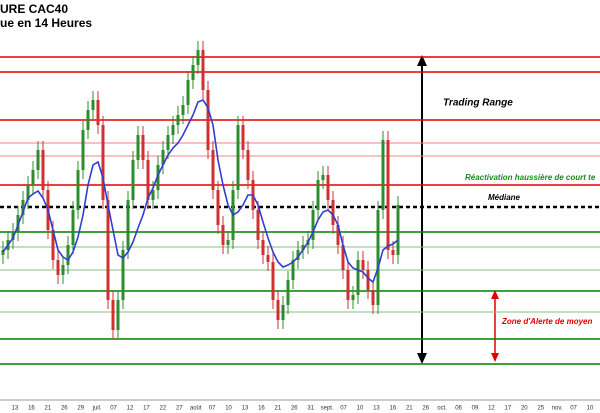 This screenshot has height=413, width=600. Describe the element at coordinates (478, 103) in the screenshot. I see `annotation: Trading Range` at that location.